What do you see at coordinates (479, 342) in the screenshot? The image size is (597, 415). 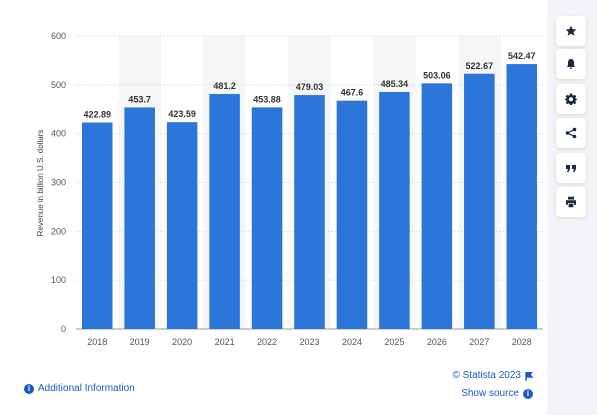 I see `x-tick-label: 2027` at bounding box center [479, 342].